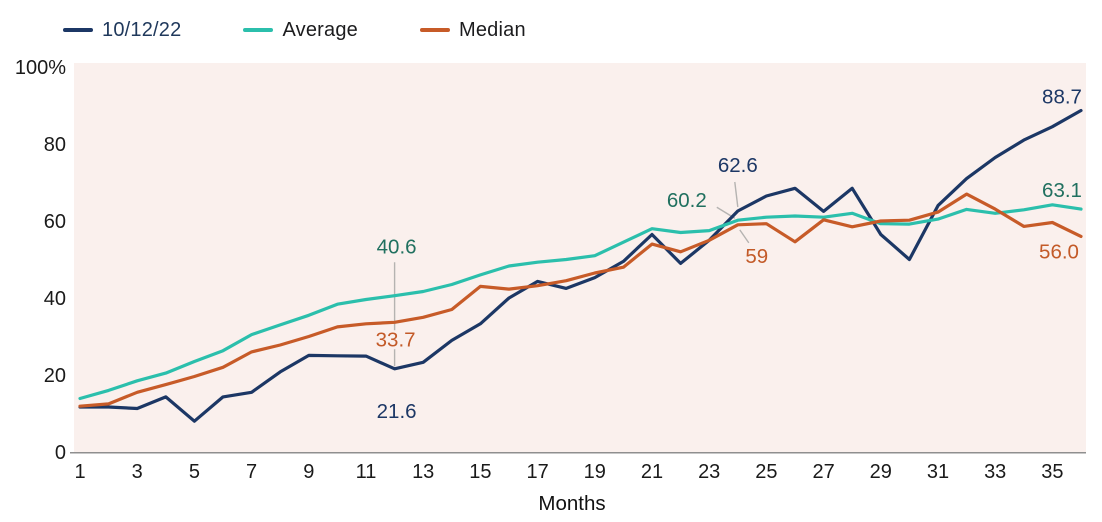 Image resolution: width=1102 pixels, height=522 pixels. I want to click on legend-item-average: Average, so click(300, 30).